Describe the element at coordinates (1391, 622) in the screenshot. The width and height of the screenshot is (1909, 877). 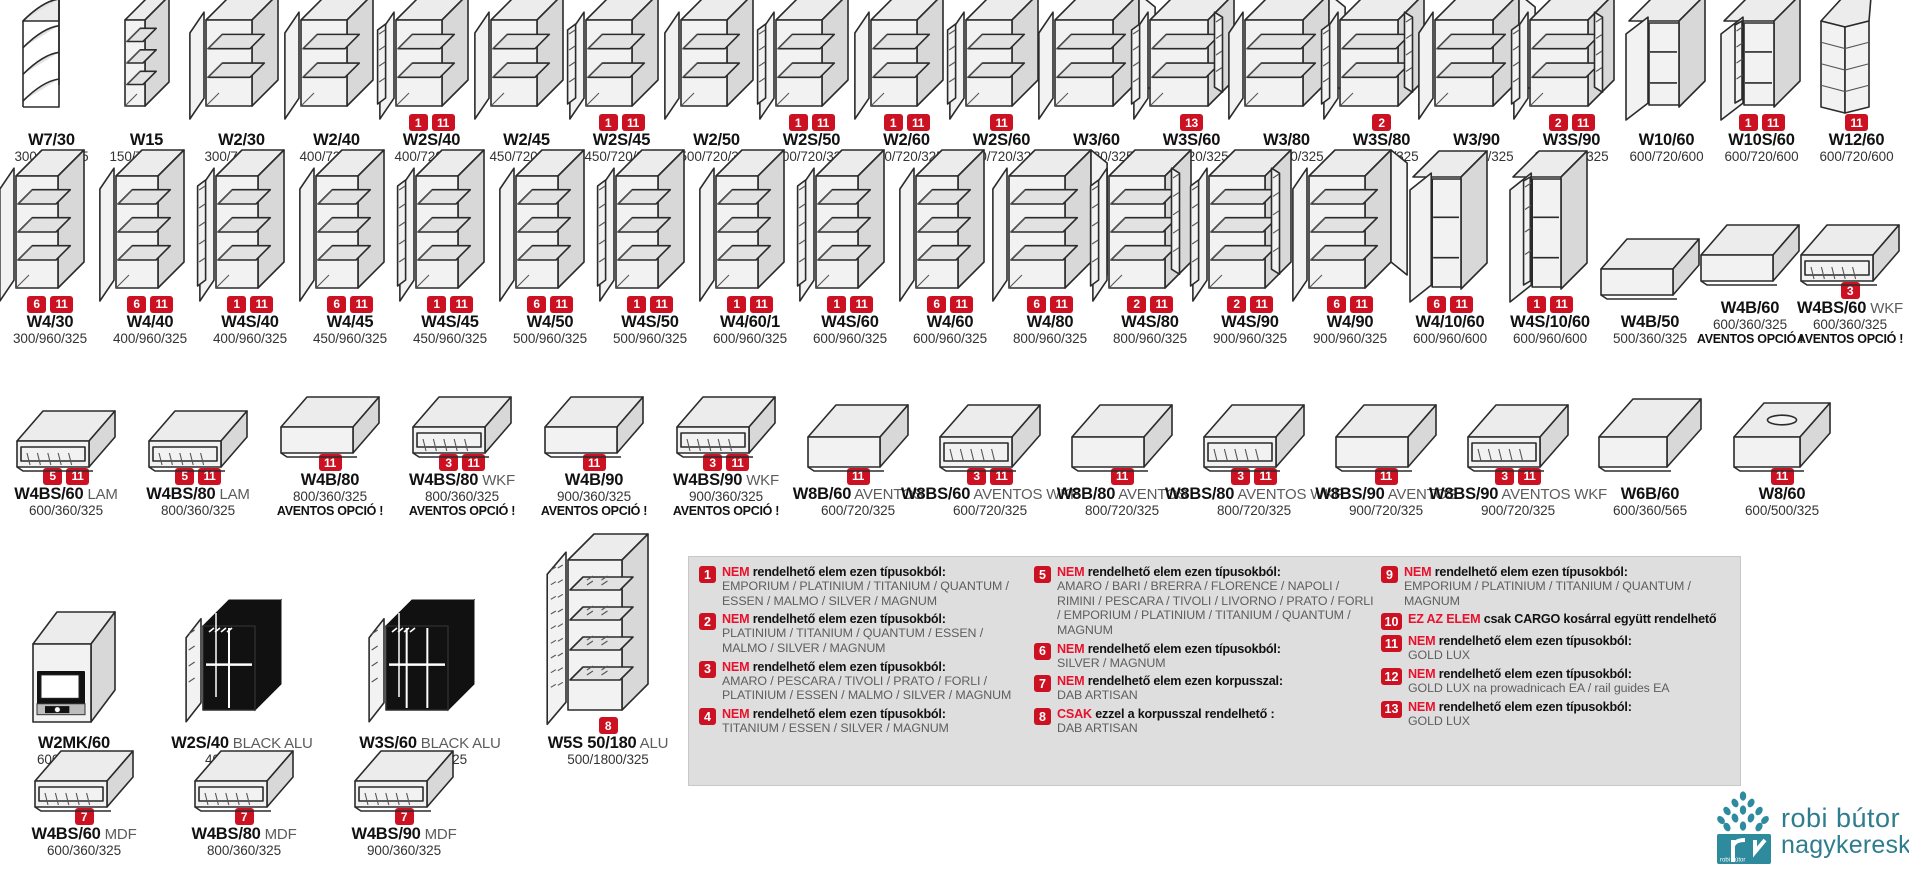
I see `legend-number-10: 10` at that location.